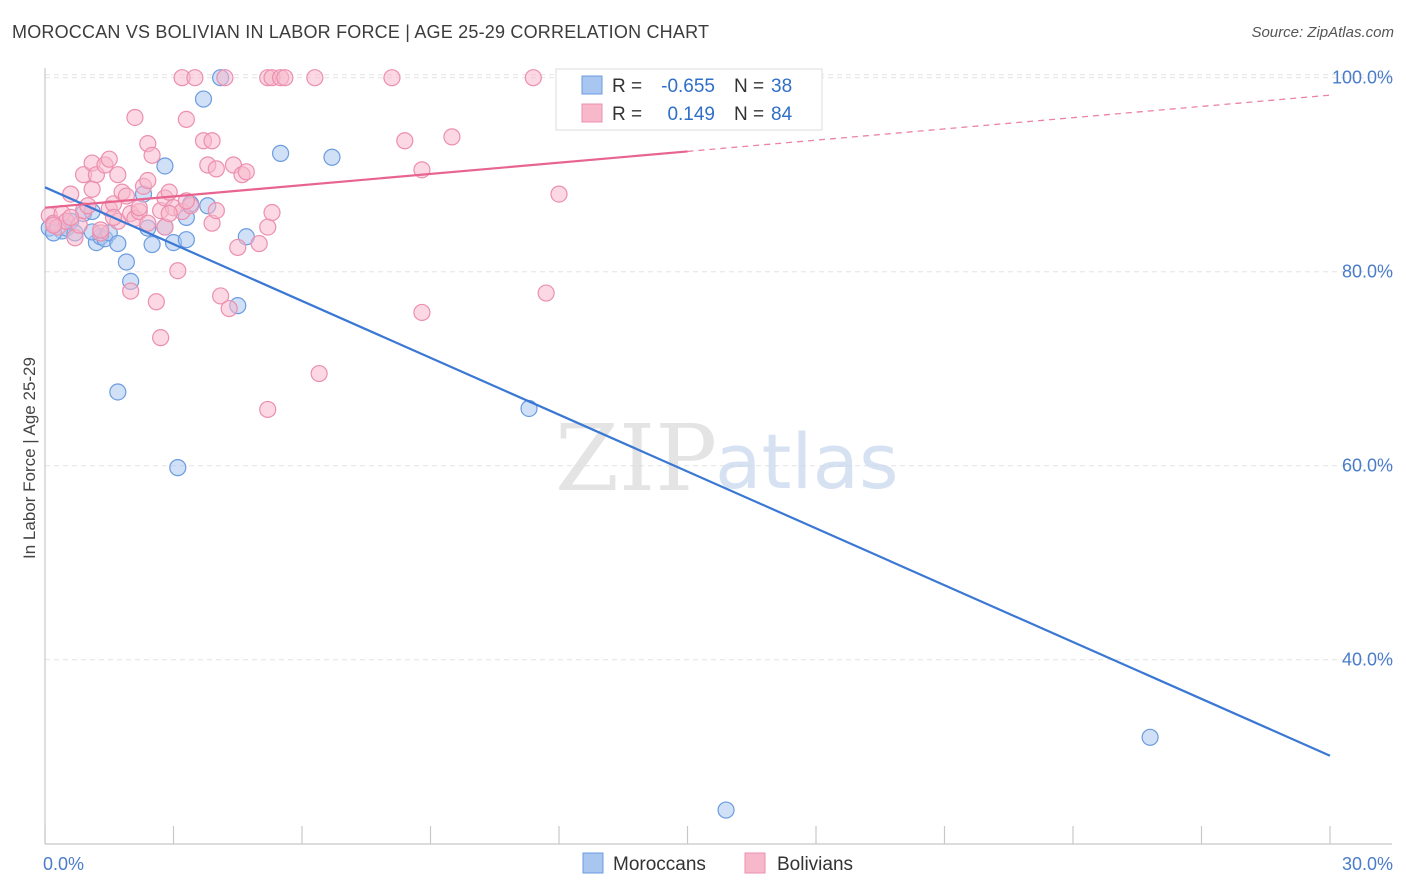 This screenshot has height=892, width=1406. I want to click on watermark-zip: ZIP, so click(636, 458).